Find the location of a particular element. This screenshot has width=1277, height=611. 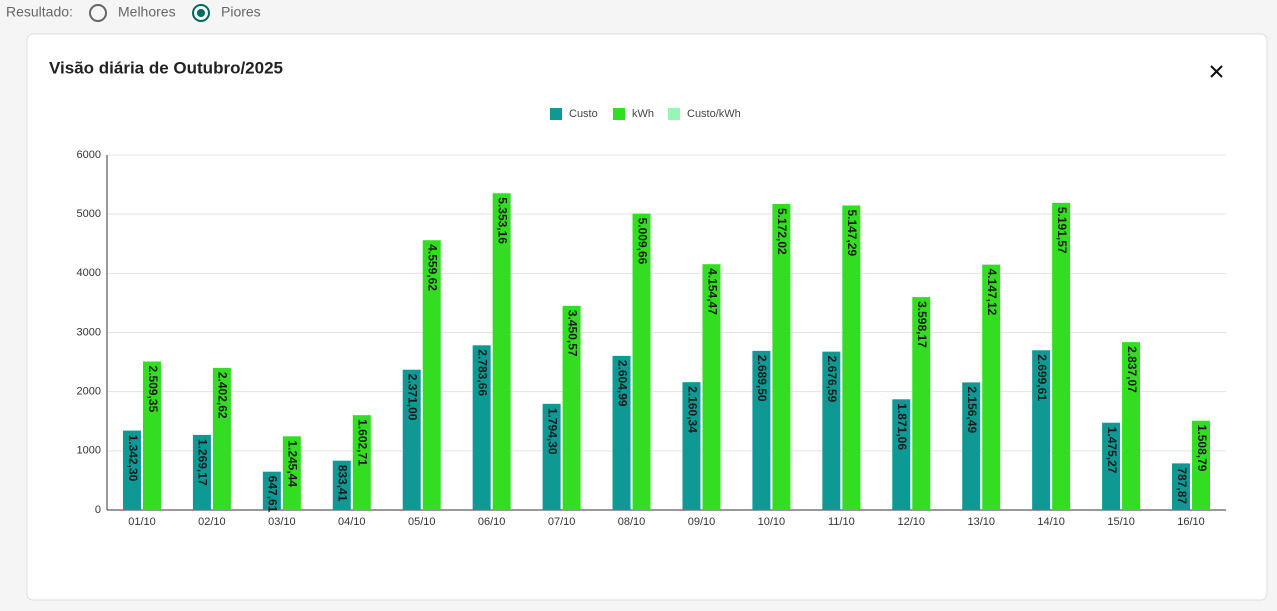

x-tick-label: 13/10 is located at coordinates (981, 522).